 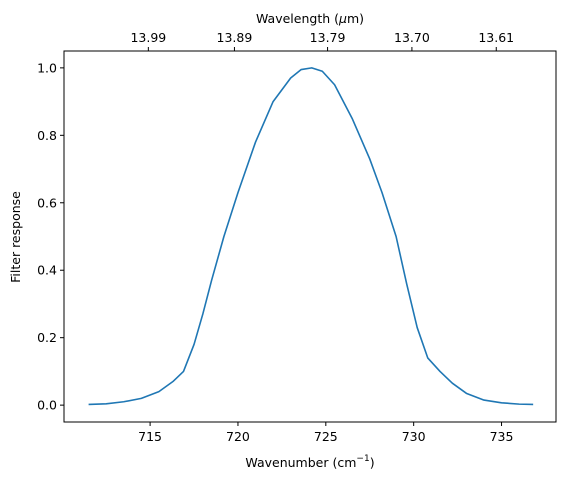 I want to click on y-tick-label-2: 0.4, so click(x=47, y=270).